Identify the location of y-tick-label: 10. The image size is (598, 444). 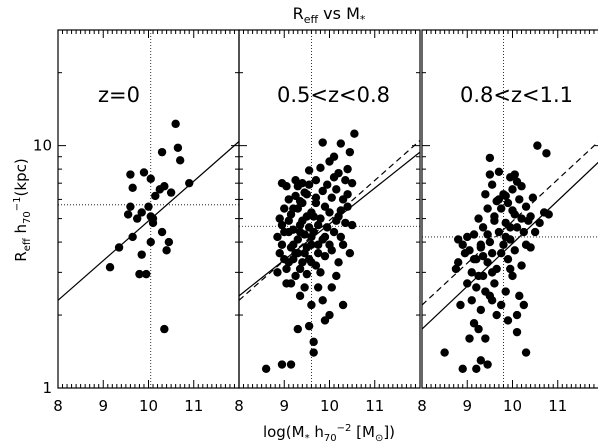
(42, 146).